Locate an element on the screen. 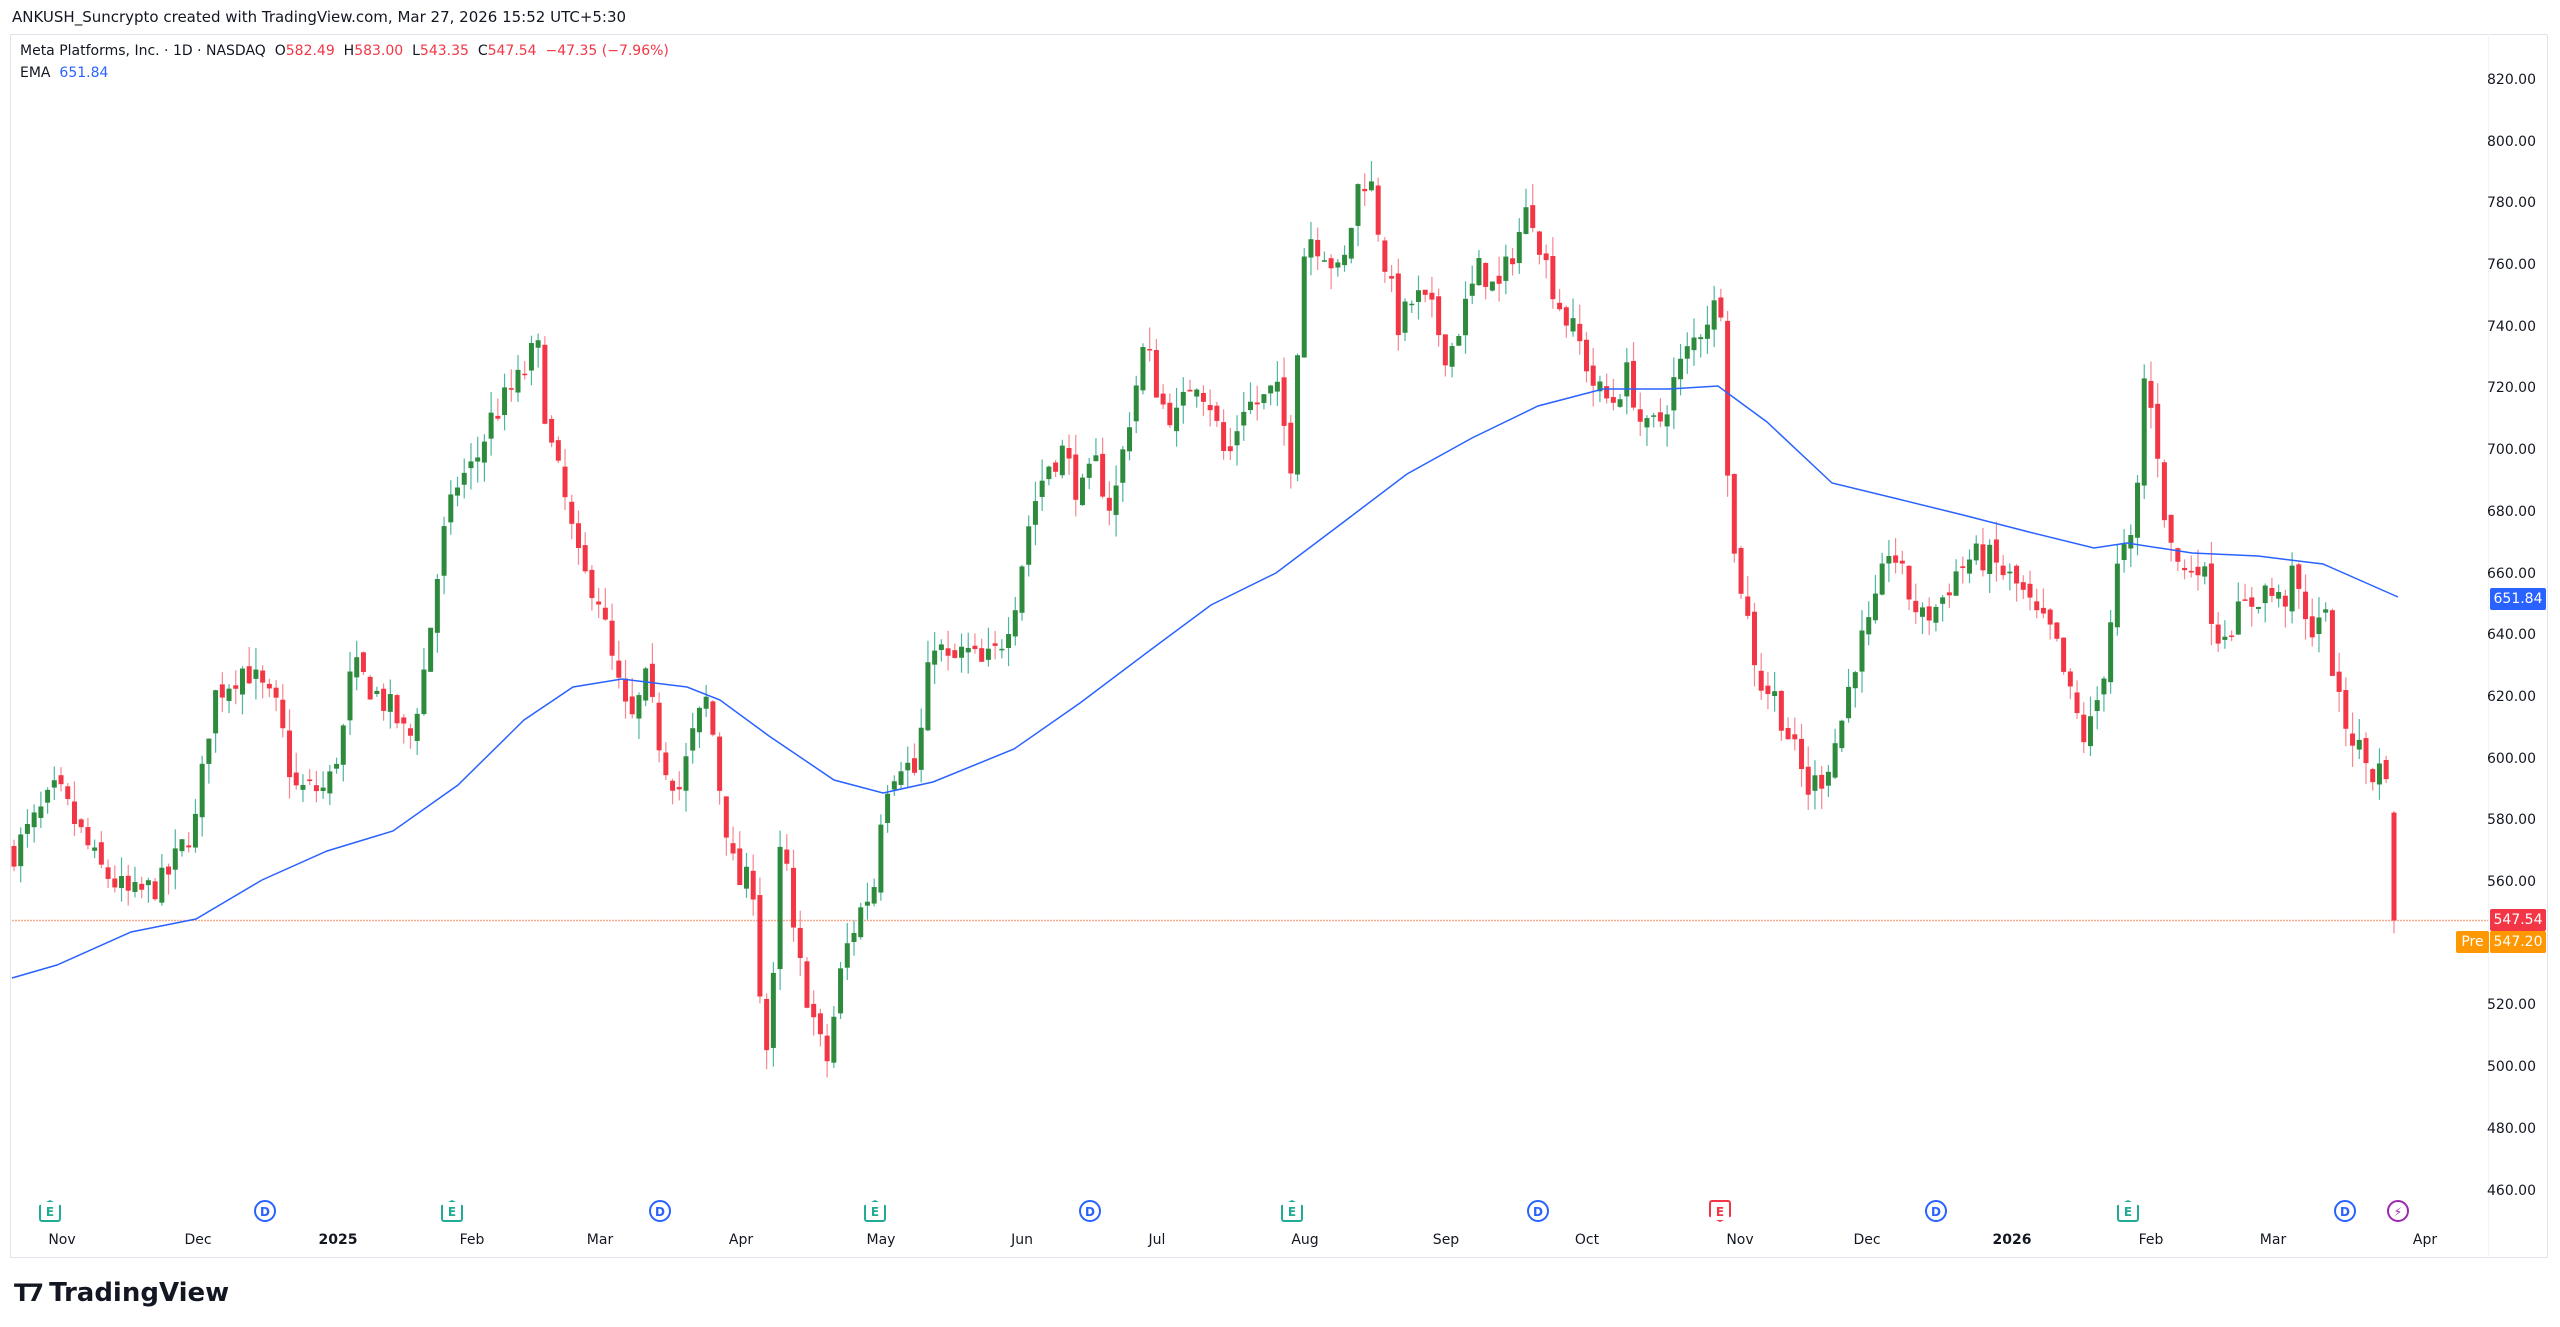 Image resolution: width=2560 pixels, height=1327 pixels. ema-row: EMA 651.84 is located at coordinates (344, 73).